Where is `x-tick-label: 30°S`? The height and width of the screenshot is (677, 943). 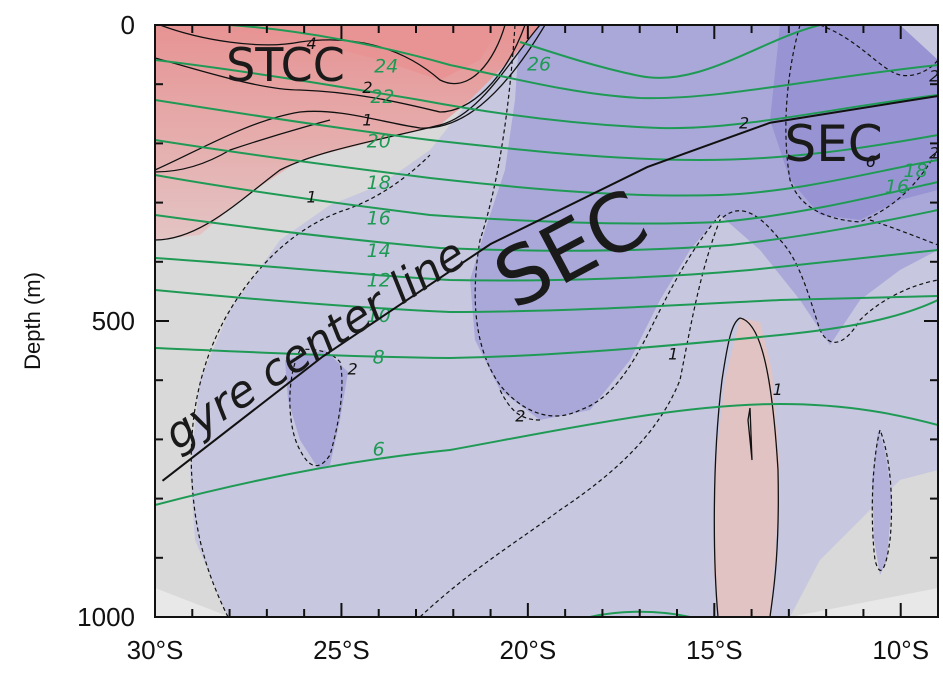
x-tick-label: 30°S is located at coordinates (155, 650).